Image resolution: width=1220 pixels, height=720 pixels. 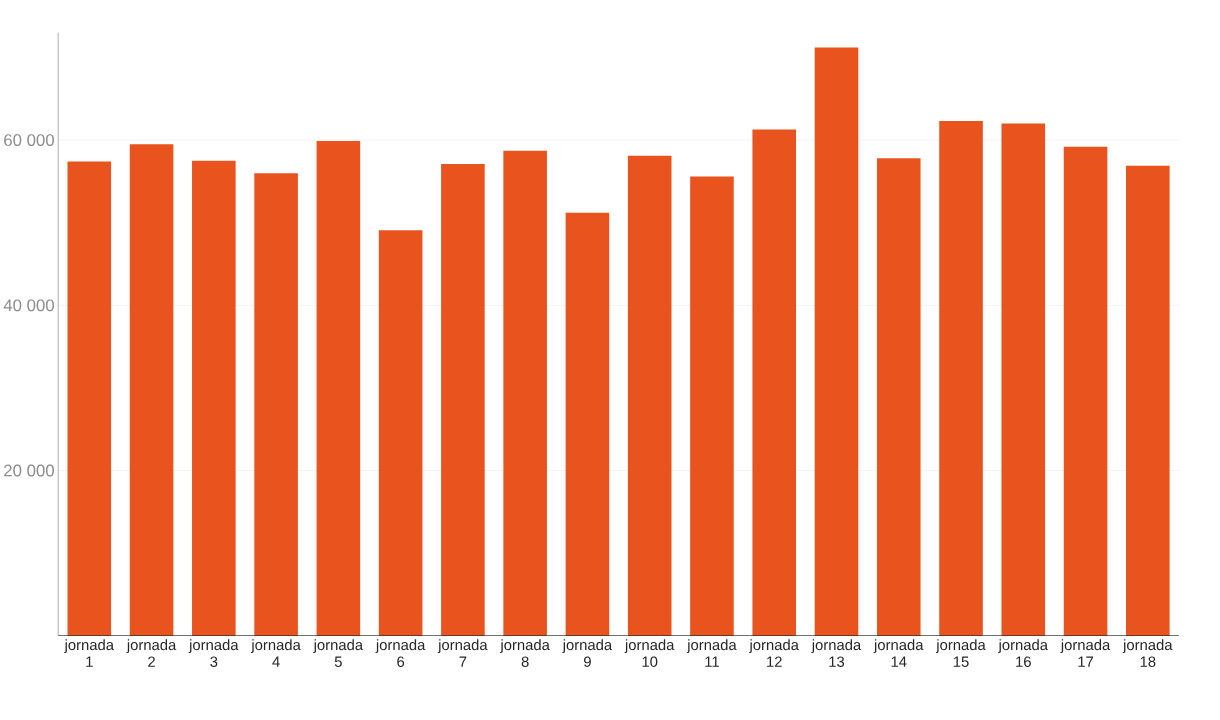 I want to click on y-tick-label: 20 000, so click(x=29, y=470).